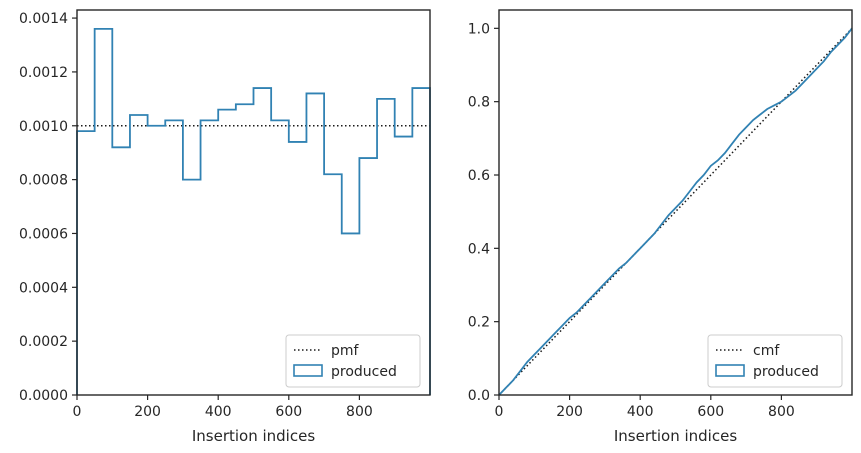  What do you see at coordinates (43, 127) in the screenshot?
I see `y-tick-label: 0.0010` at bounding box center [43, 127].